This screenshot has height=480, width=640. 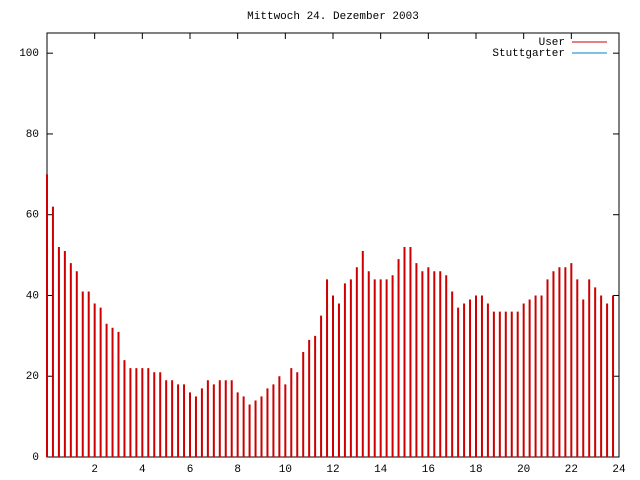 I want to click on x-tick-label: 8, so click(x=237, y=470).